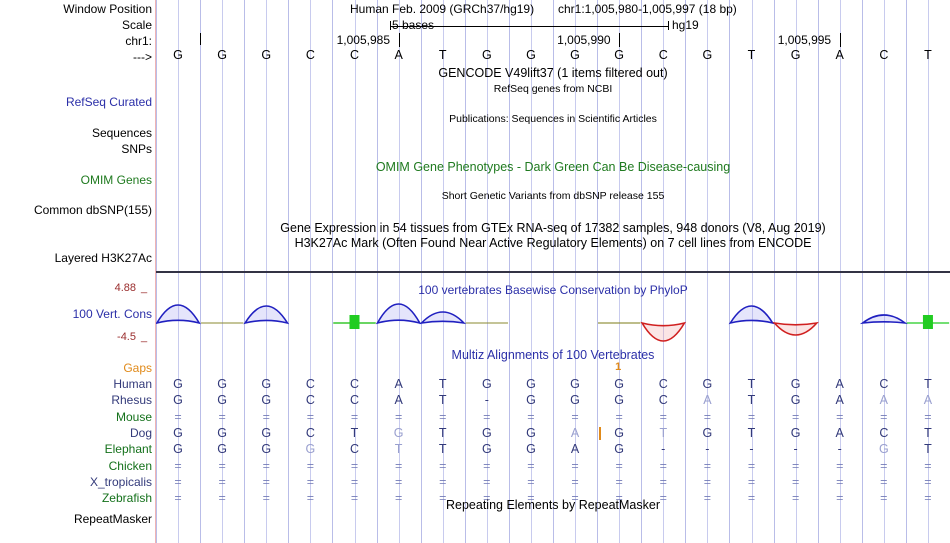 This screenshot has width=950, height=543. I want to click on species-label-human: Human, so click(132, 384).